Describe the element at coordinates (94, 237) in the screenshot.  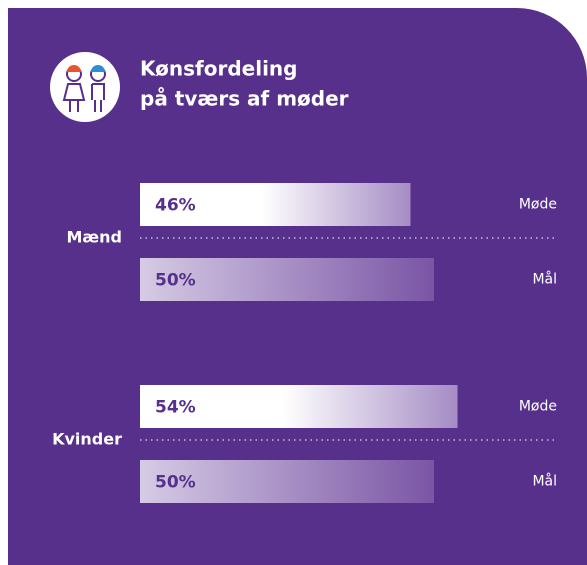
I see `category-label: Mænd` at that location.